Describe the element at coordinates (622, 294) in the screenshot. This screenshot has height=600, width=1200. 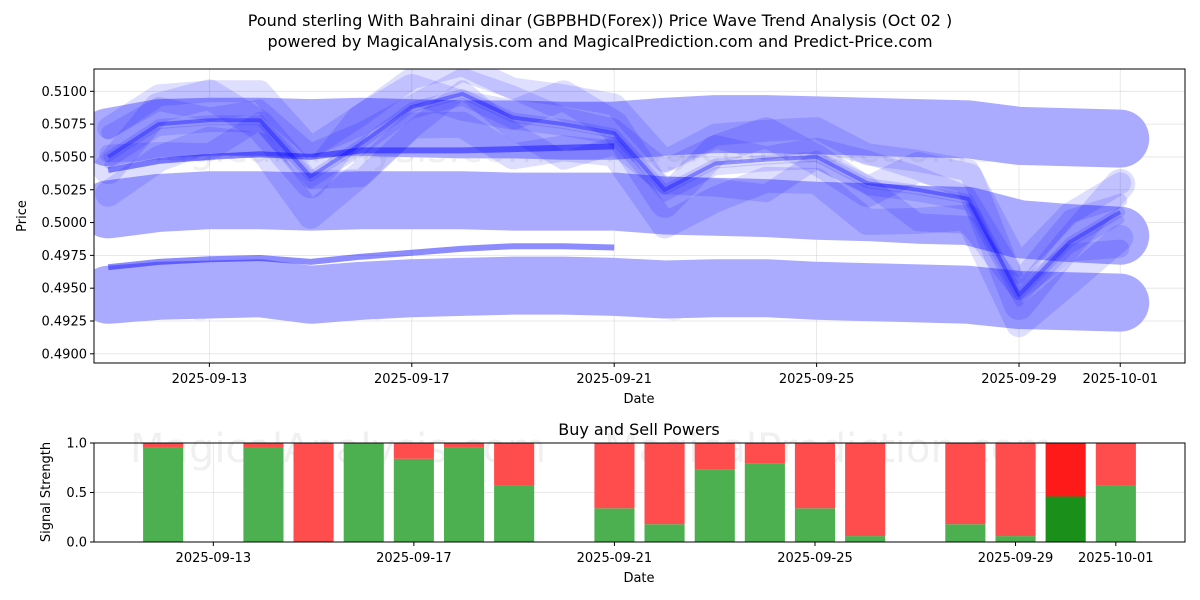
I see `band-lower-band` at that location.